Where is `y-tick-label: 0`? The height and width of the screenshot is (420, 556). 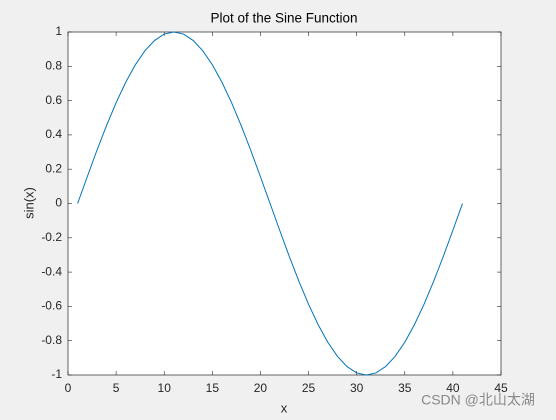
y-tick-label: 0 is located at coordinates (58, 203).